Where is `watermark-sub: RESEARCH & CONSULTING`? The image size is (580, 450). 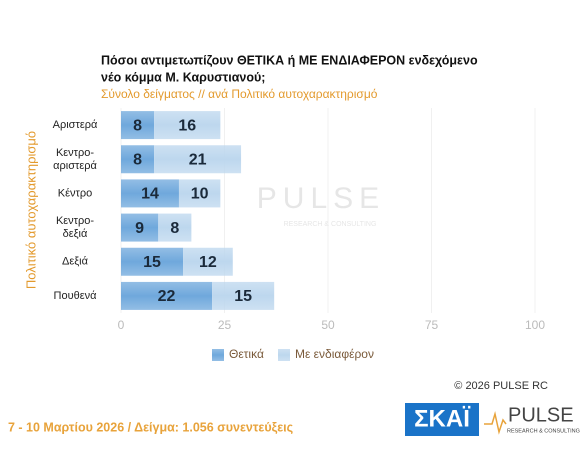
watermark-sub: RESEARCH & CONSULTING is located at coordinates (330, 224).